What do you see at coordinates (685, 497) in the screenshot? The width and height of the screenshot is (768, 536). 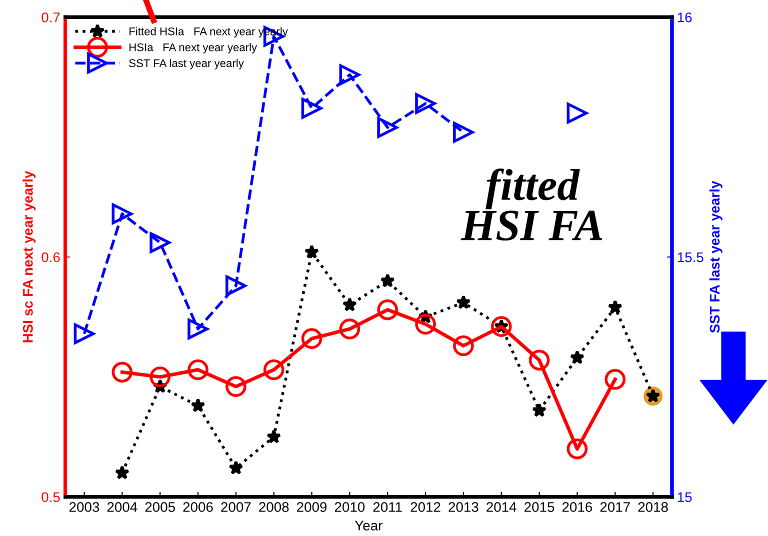 I see `y2-tick-label: 15` at bounding box center [685, 497].